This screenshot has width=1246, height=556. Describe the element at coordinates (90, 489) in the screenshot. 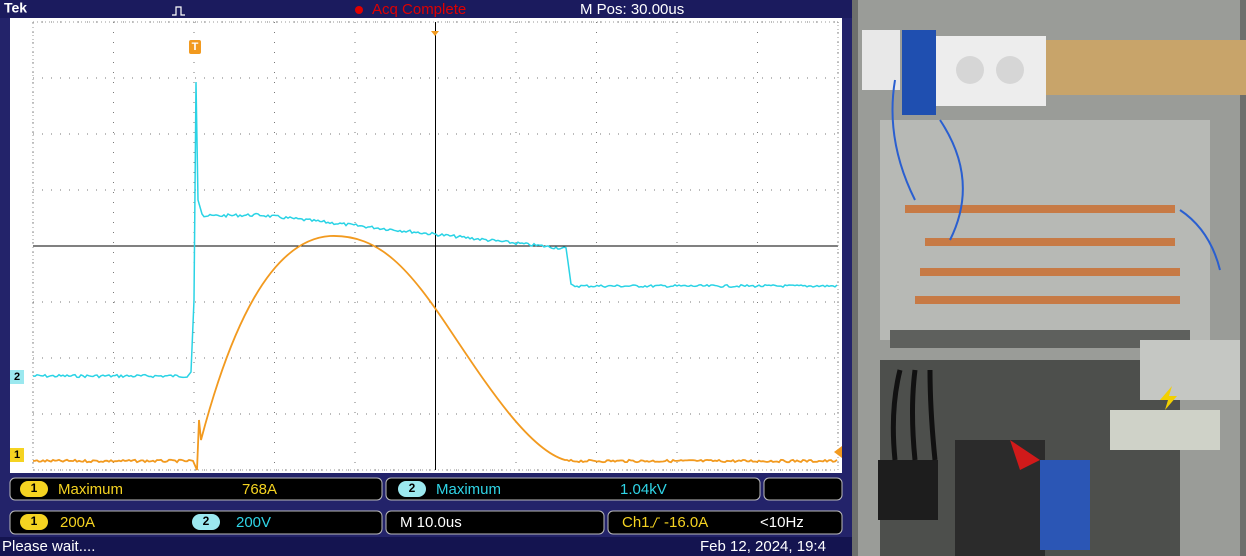

I see `meas1-label: Maximum` at that location.